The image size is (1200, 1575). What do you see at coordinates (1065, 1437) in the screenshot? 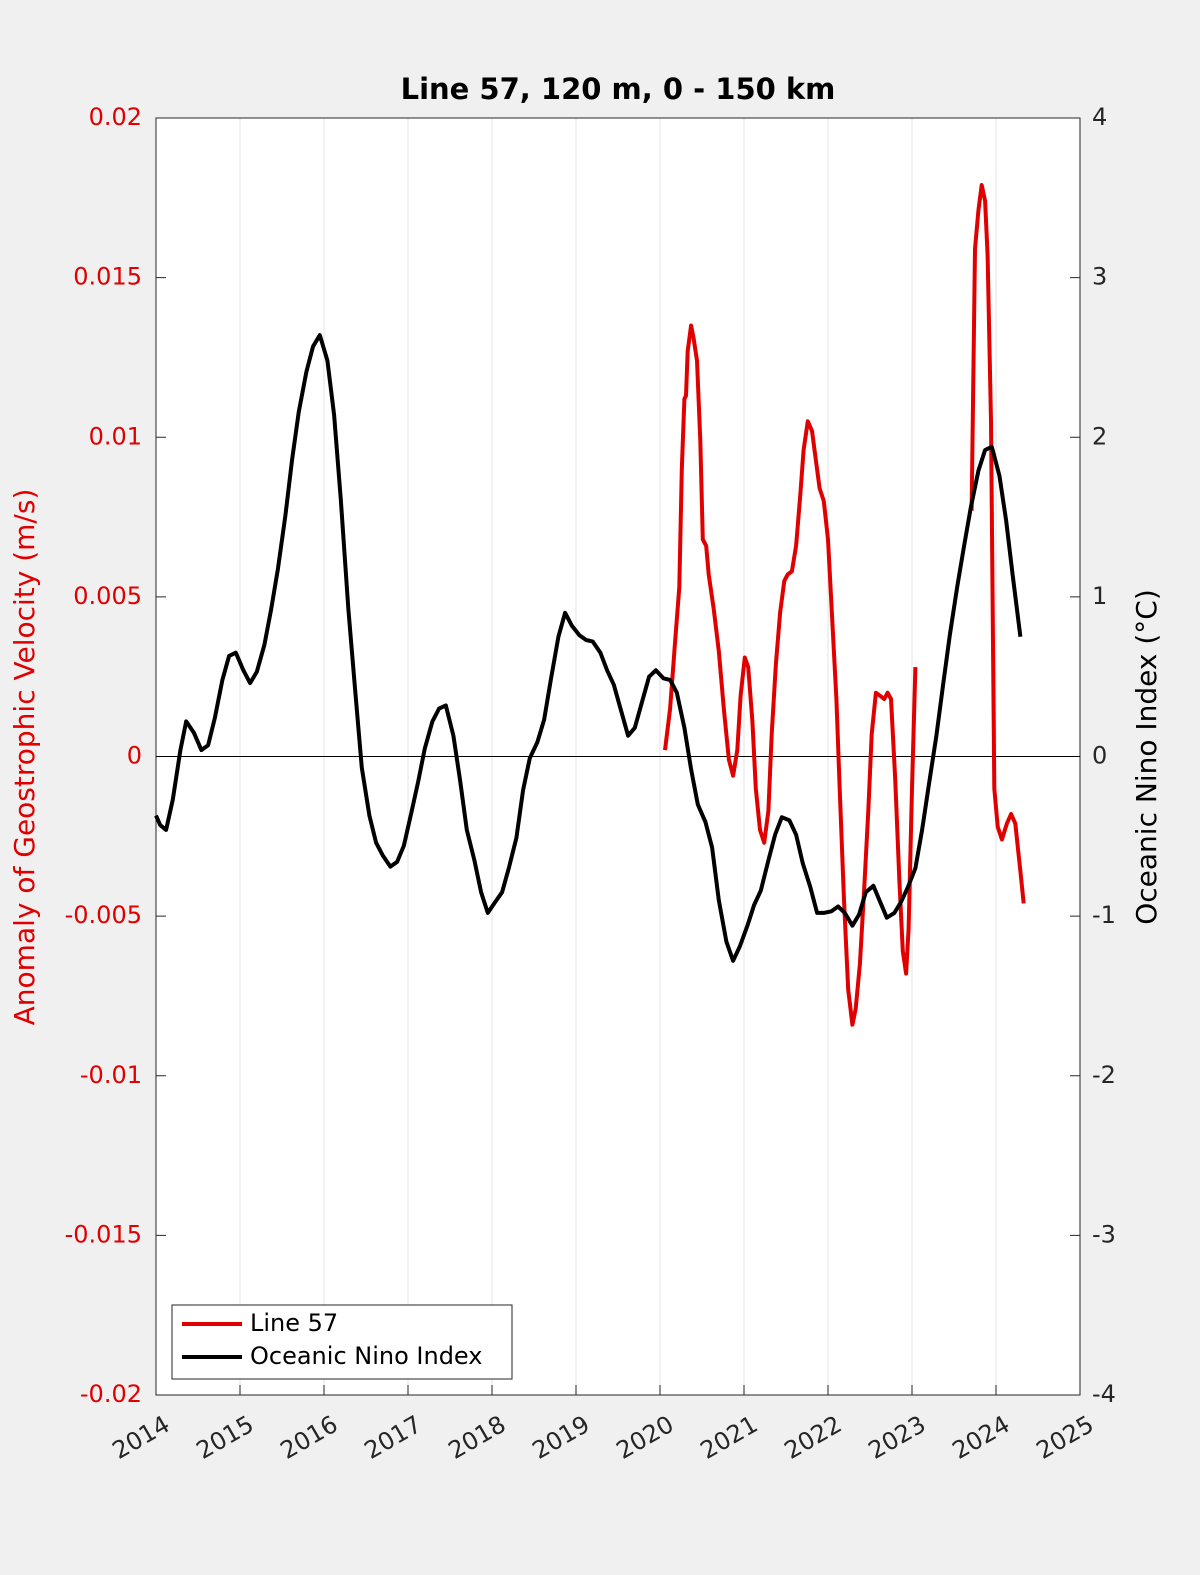
I see `x-tick-label: 2025` at bounding box center [1065, 1437].